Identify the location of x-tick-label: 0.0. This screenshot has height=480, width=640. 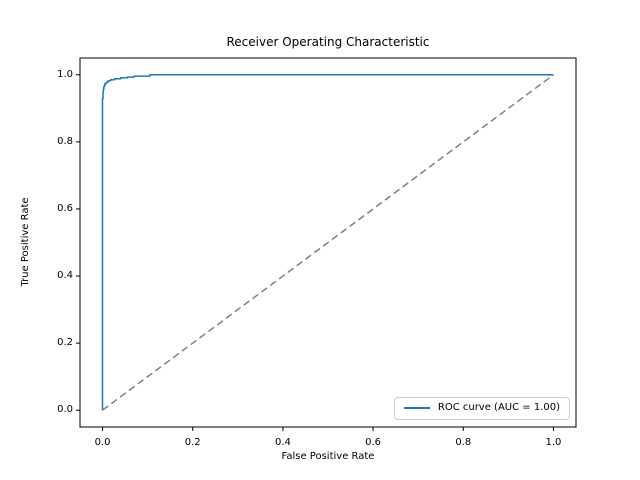
(102, 442).